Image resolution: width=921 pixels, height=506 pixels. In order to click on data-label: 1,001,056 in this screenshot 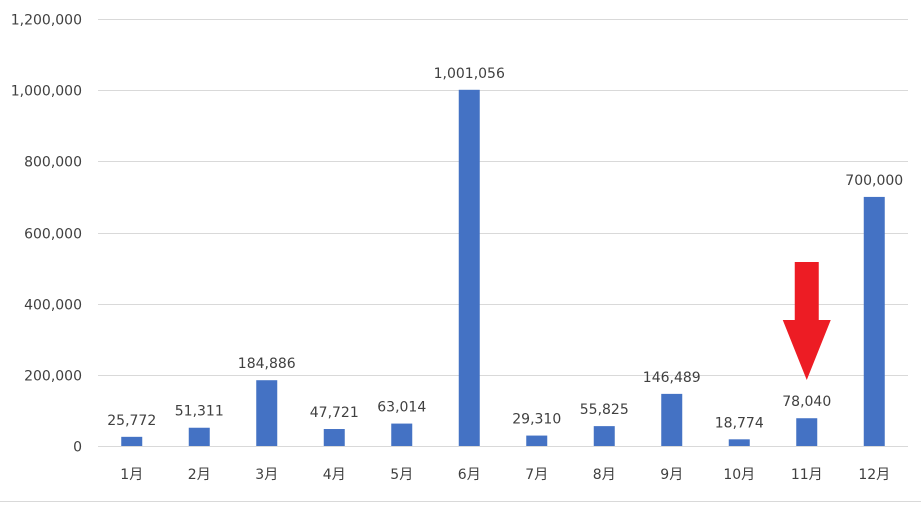, I will do `click(469, 74)`.